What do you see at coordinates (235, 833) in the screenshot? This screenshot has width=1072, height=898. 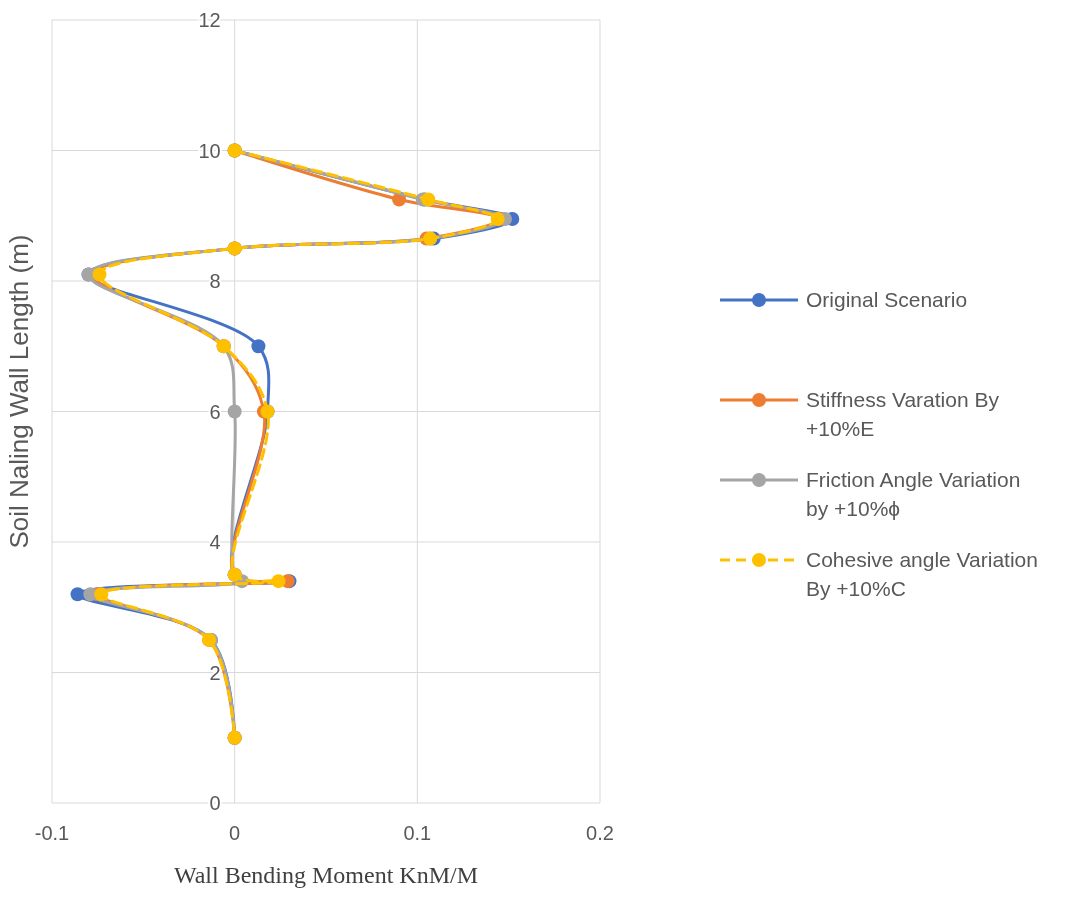 I see `x-tick-label: 0` at bounding box center [235, 833].